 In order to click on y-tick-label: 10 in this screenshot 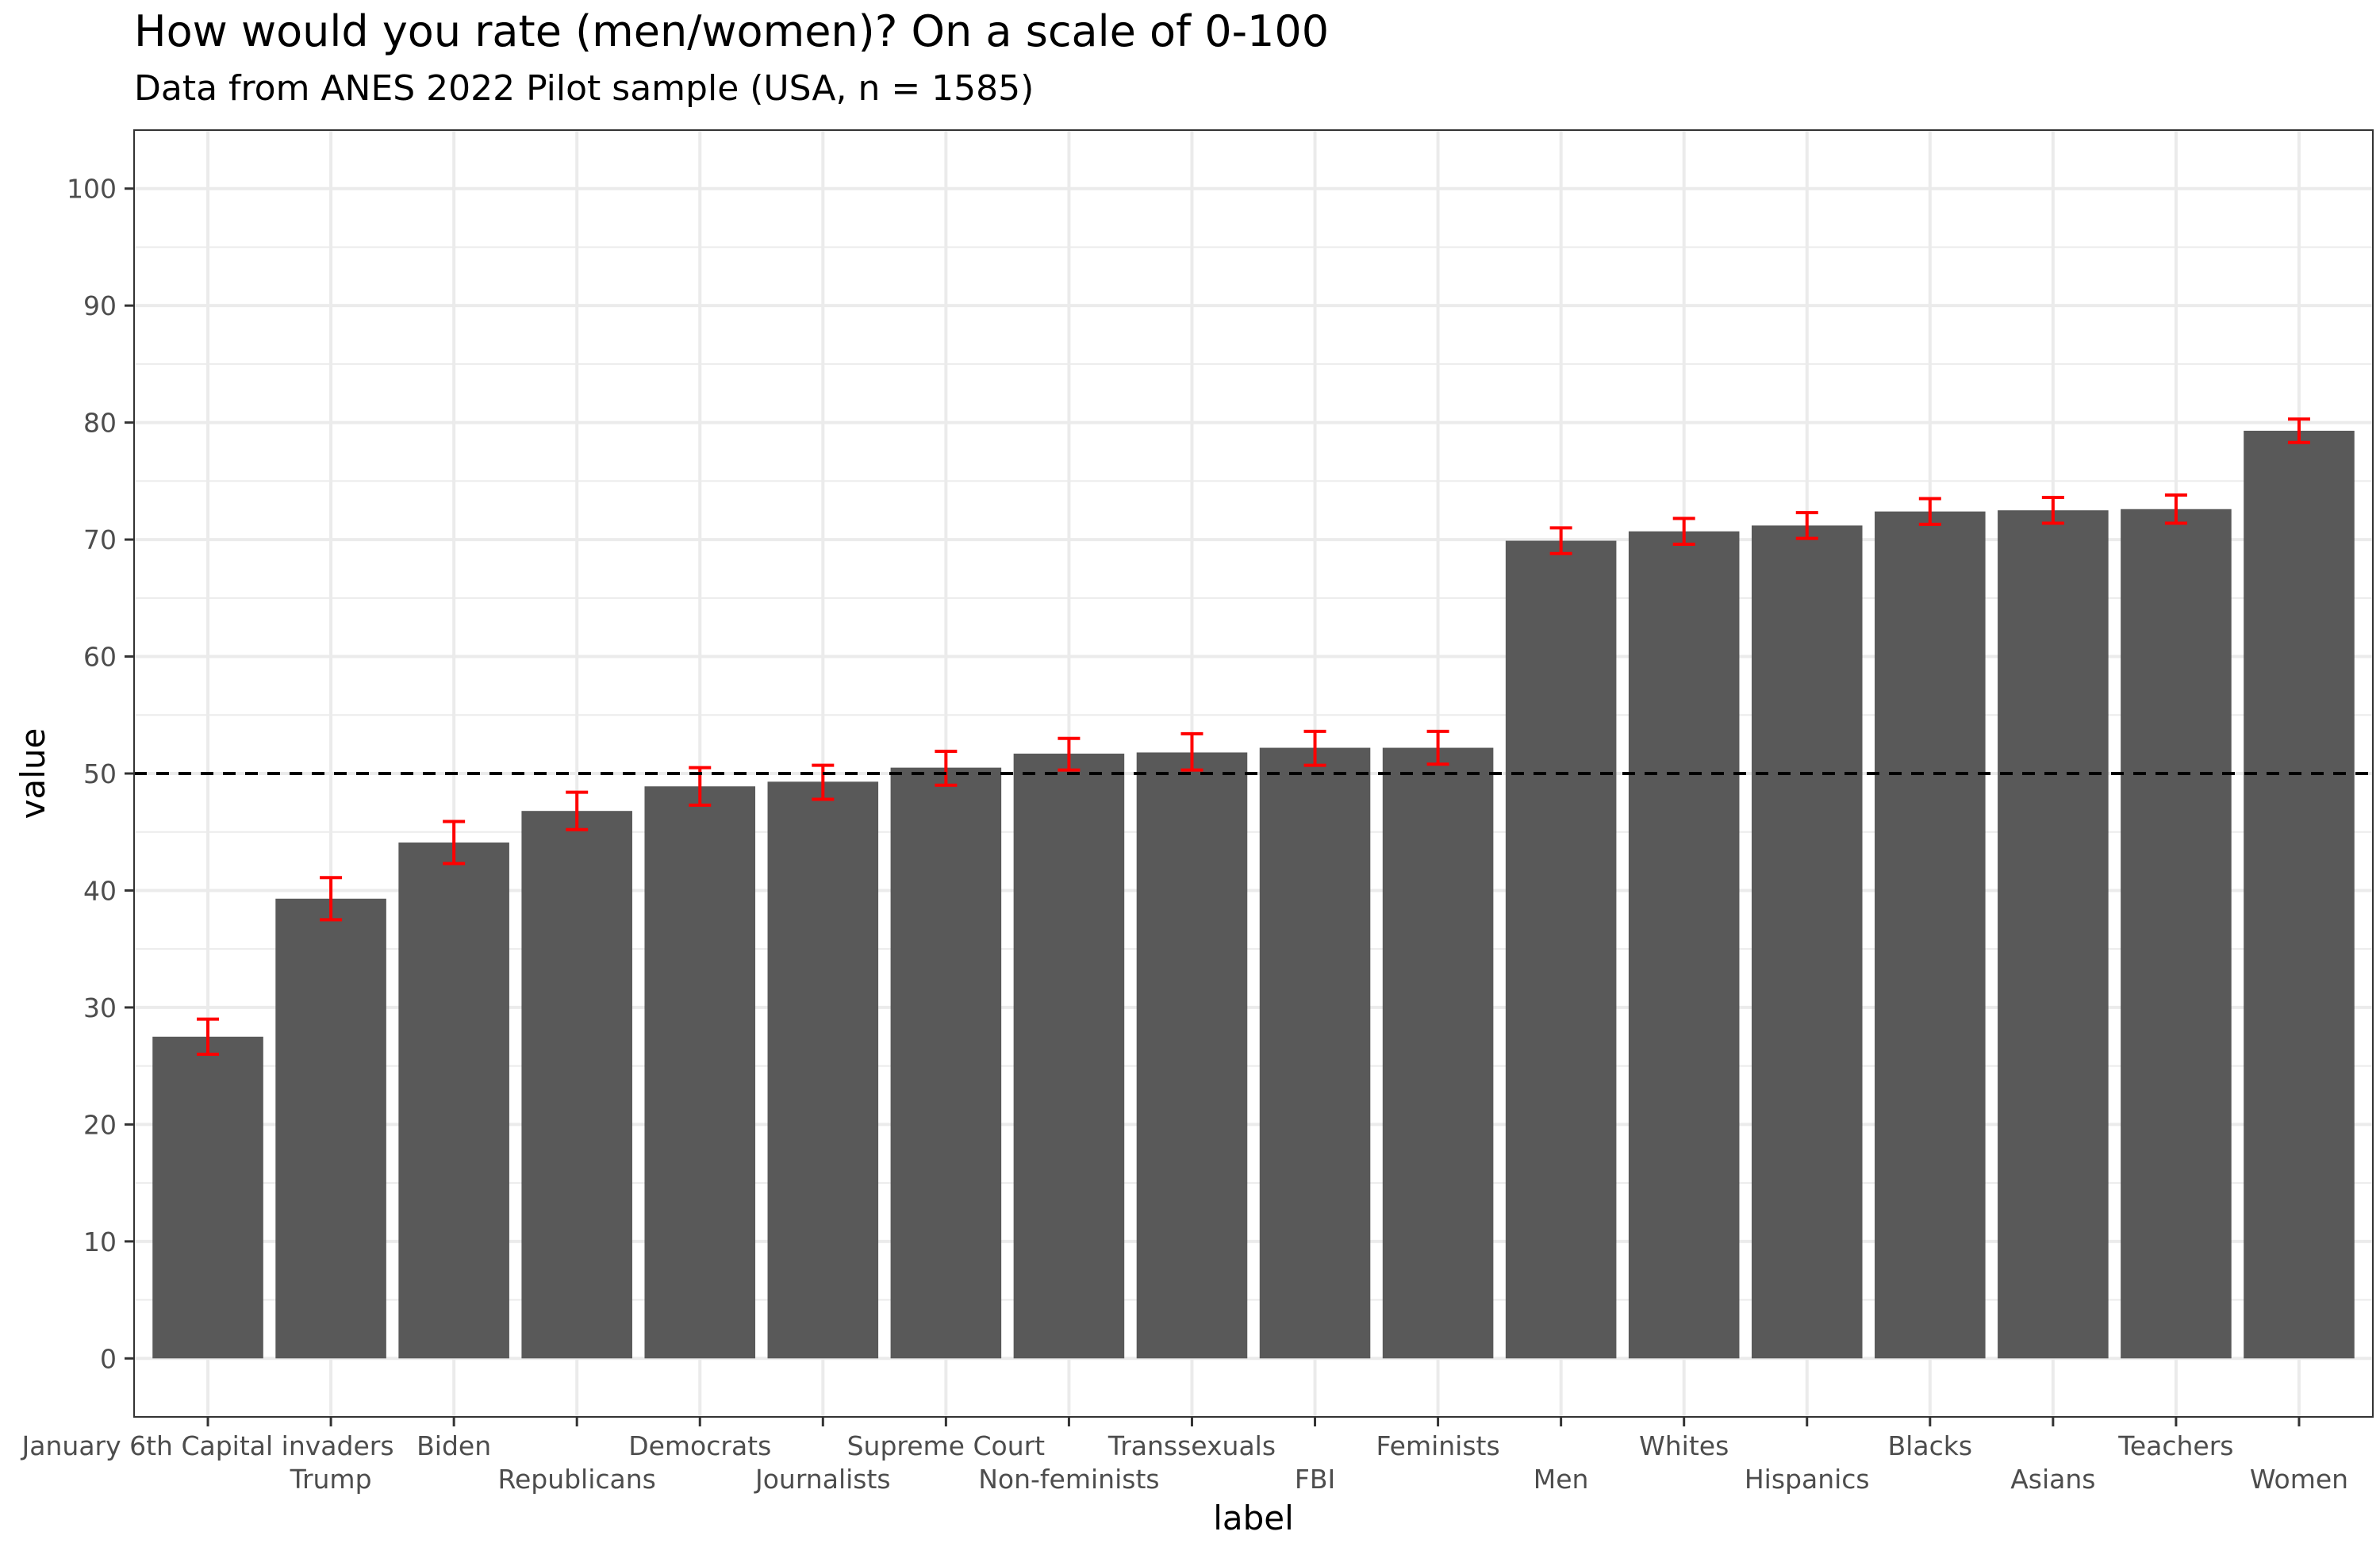, I will do `click(100, 1241)`.